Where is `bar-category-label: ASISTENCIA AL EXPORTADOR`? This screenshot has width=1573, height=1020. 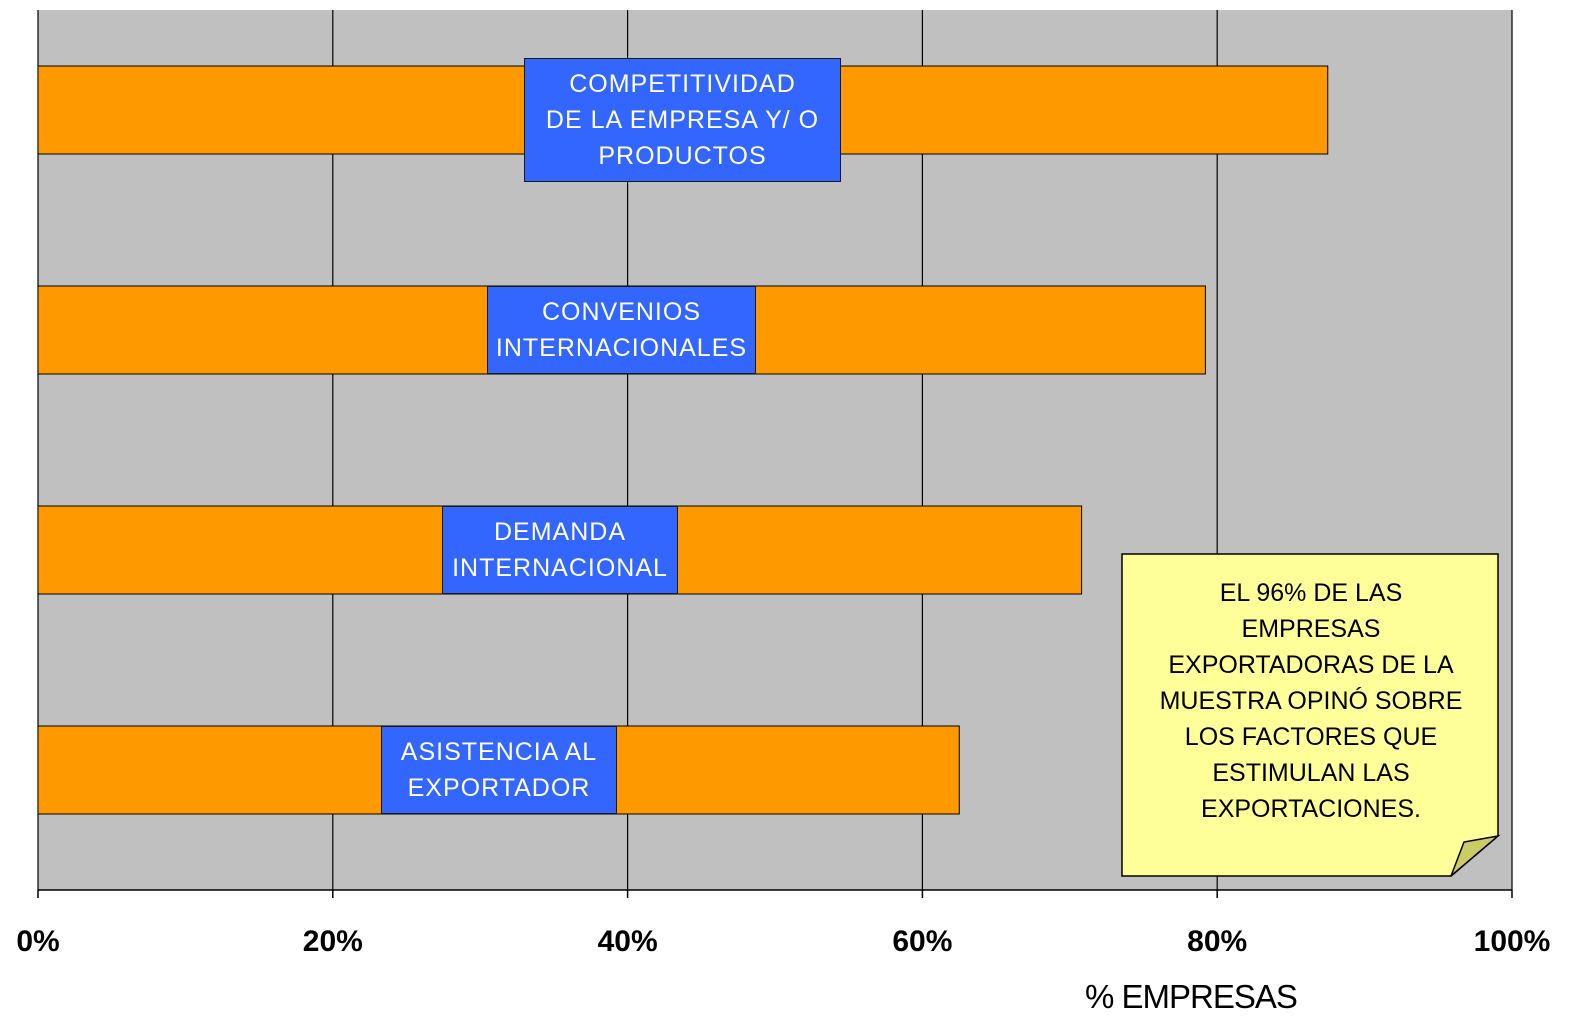
bar-category-label: ASISTENCIA AL EXPORTADOR is located at coordinates (499, 770).